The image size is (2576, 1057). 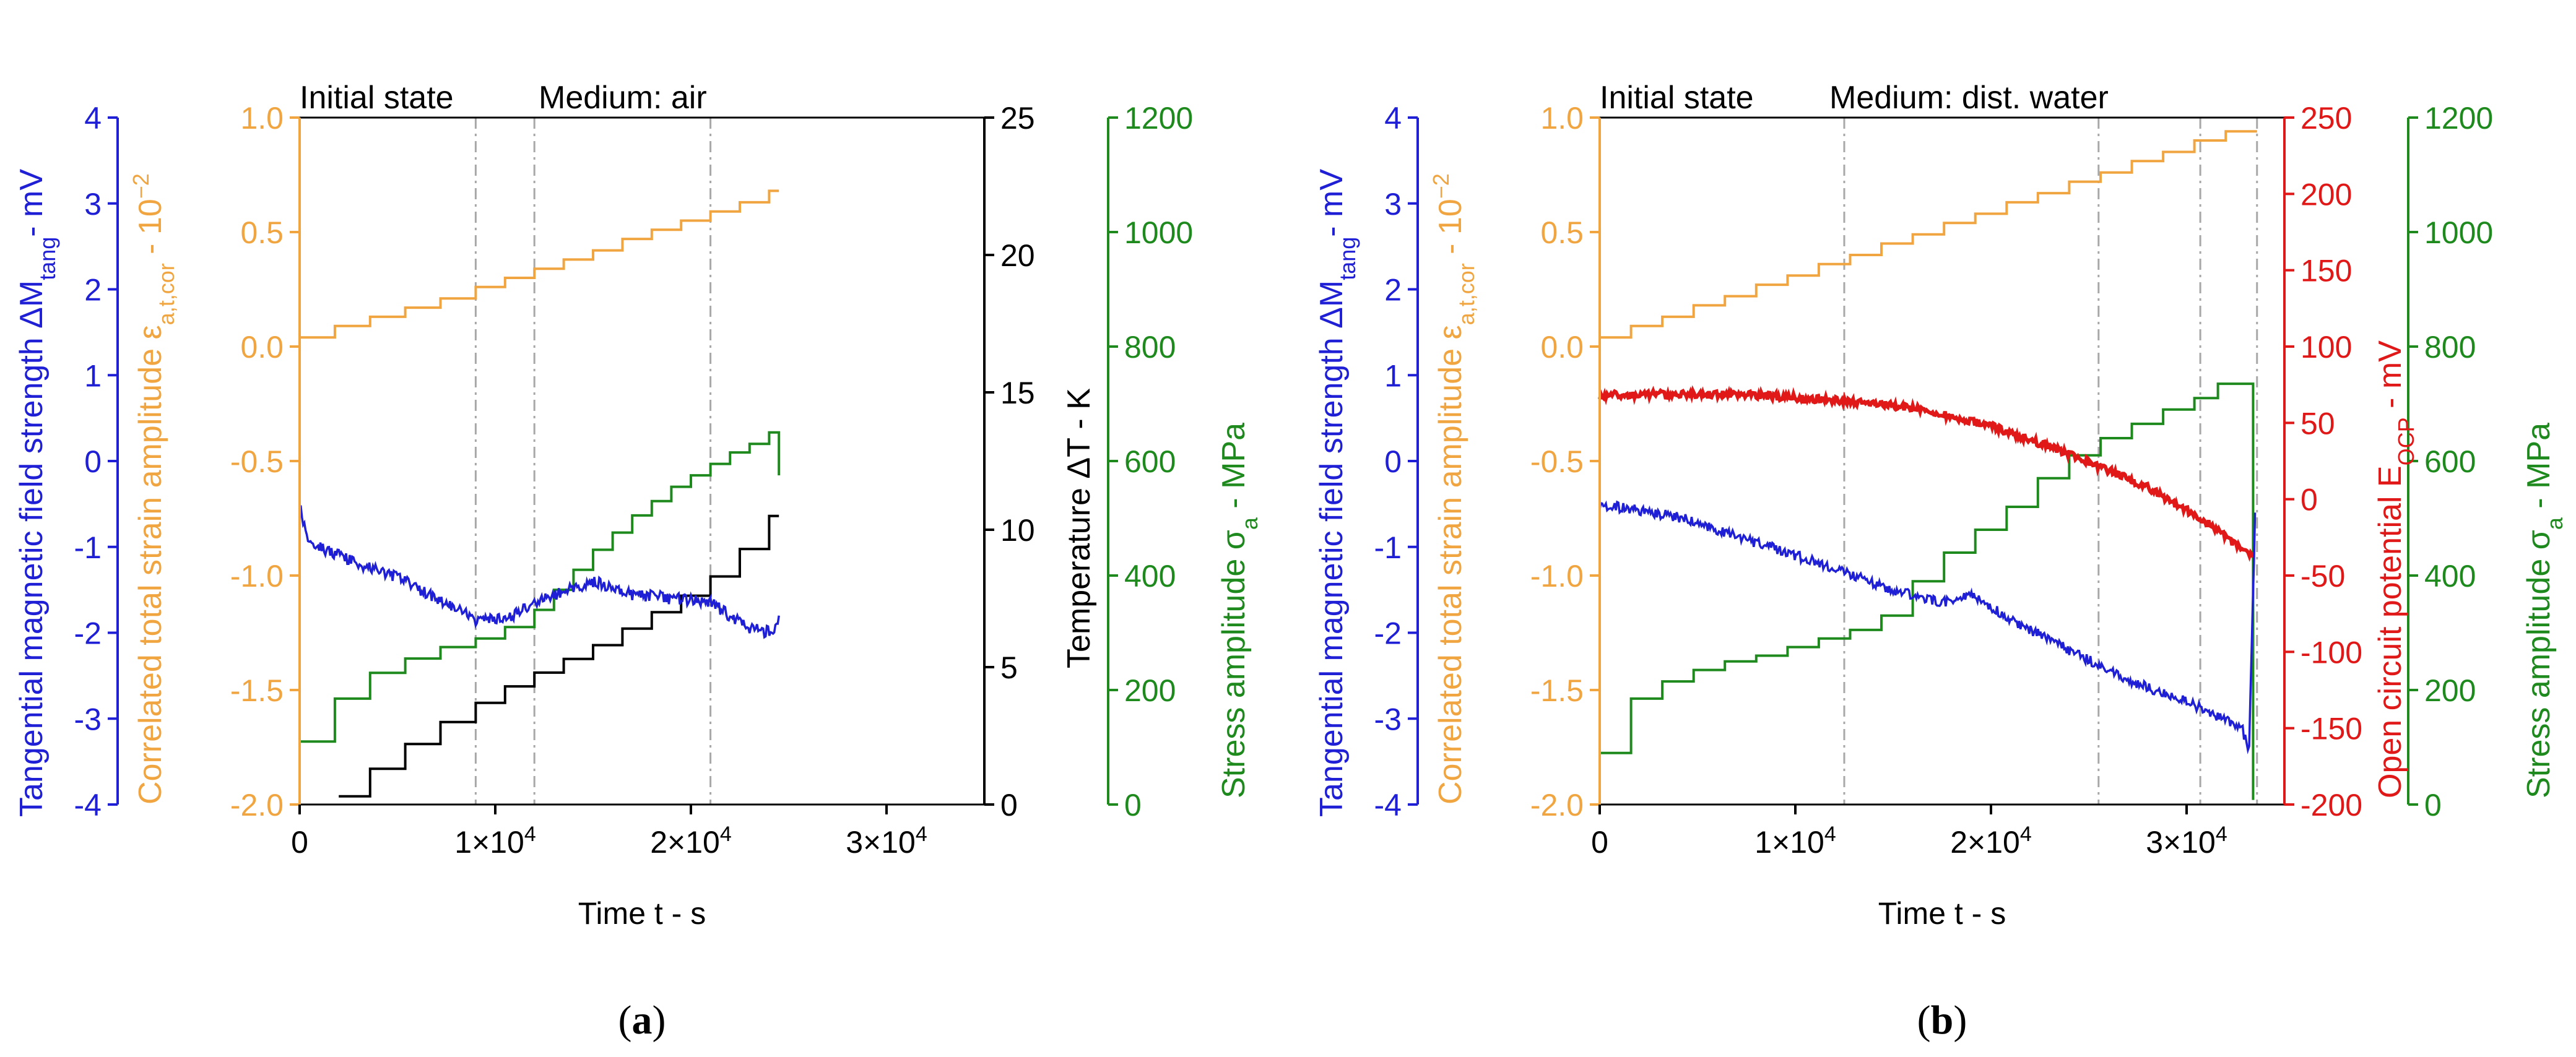 I want to click on a-series-blue-line, so click(x=539, y=571).